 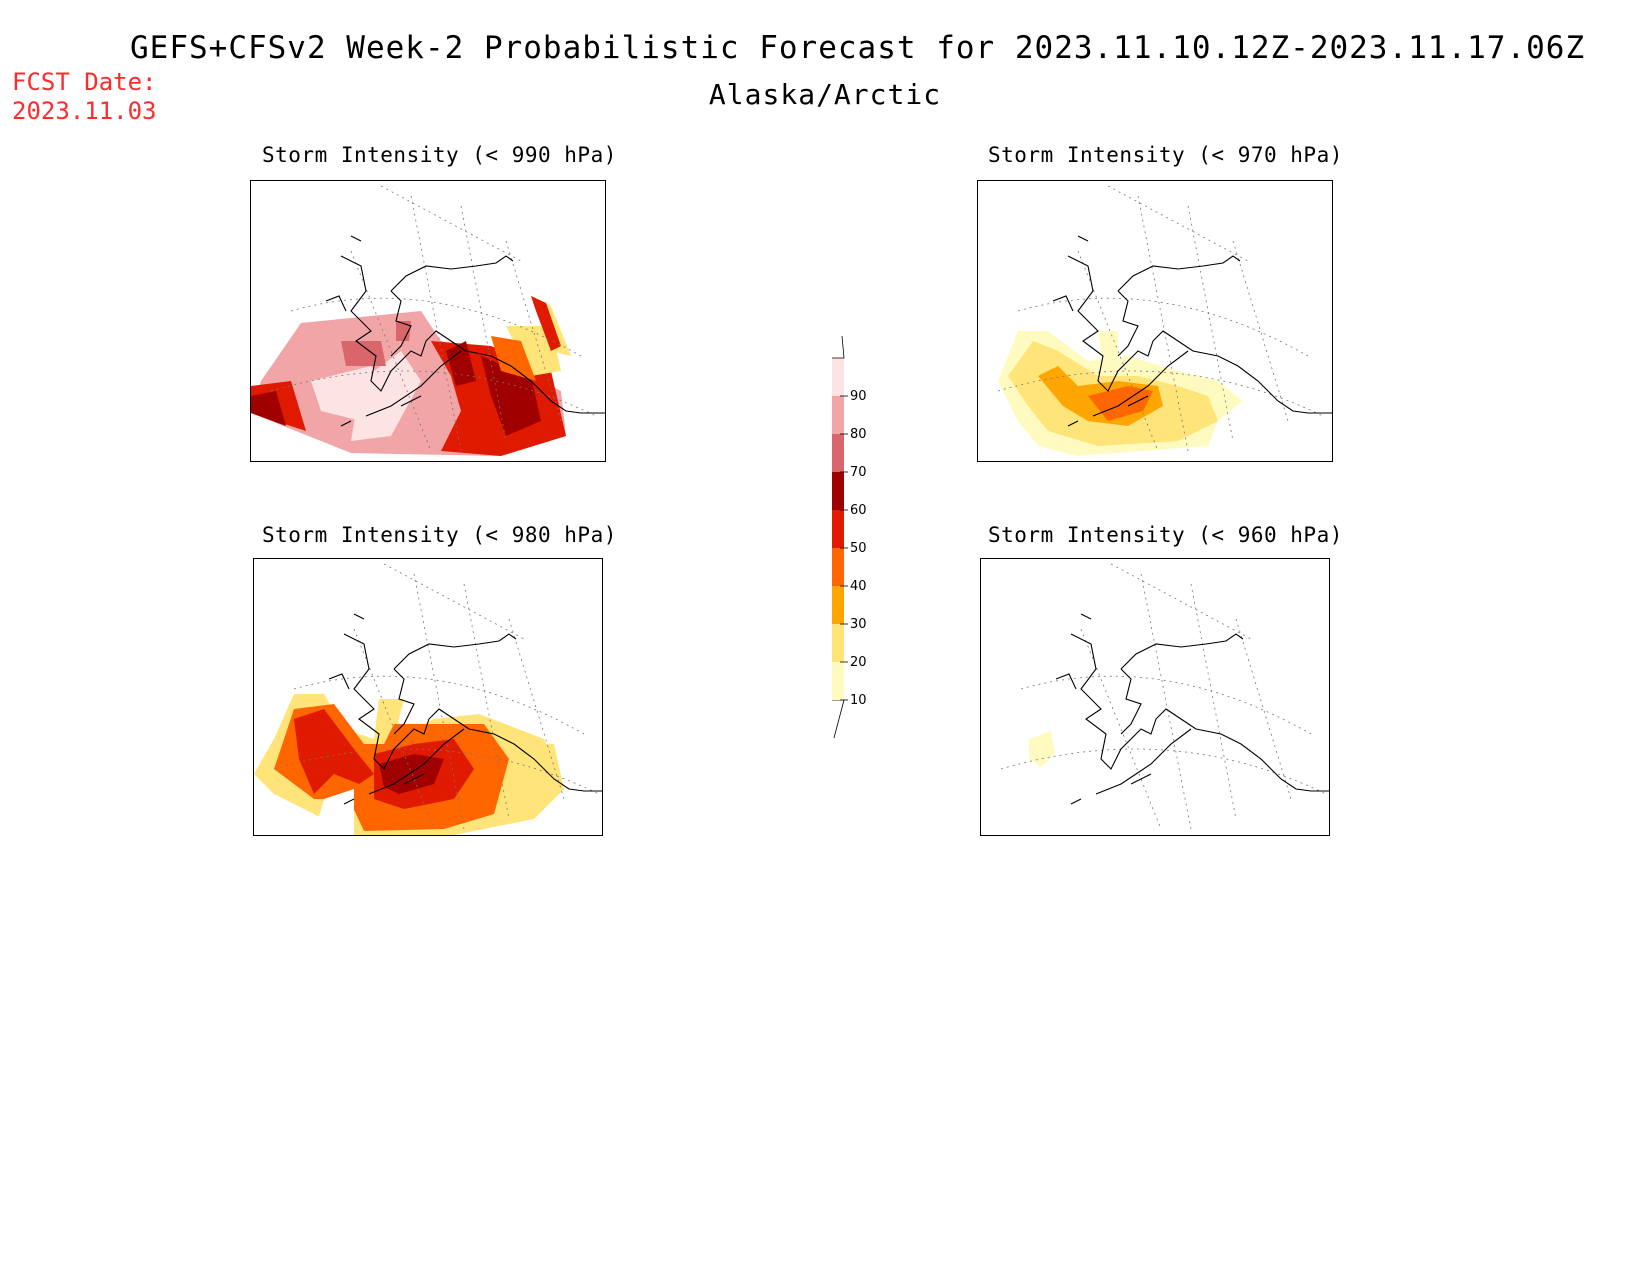 I want to click on colorbar-labels: 10 20 30 40 50 60 70 80 90, so click(x=853, y=548).